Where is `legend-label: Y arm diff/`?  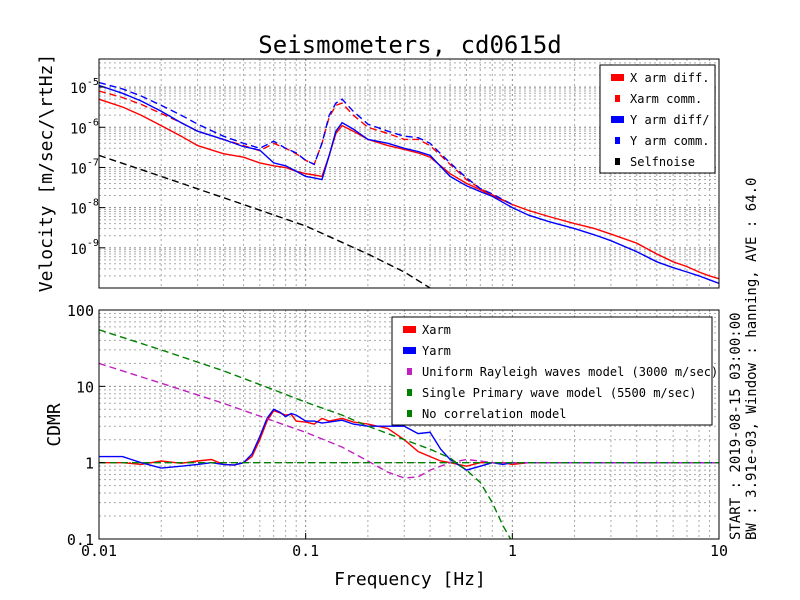 legend-label: Y arm diff/ is located at coordinates (669, 120).